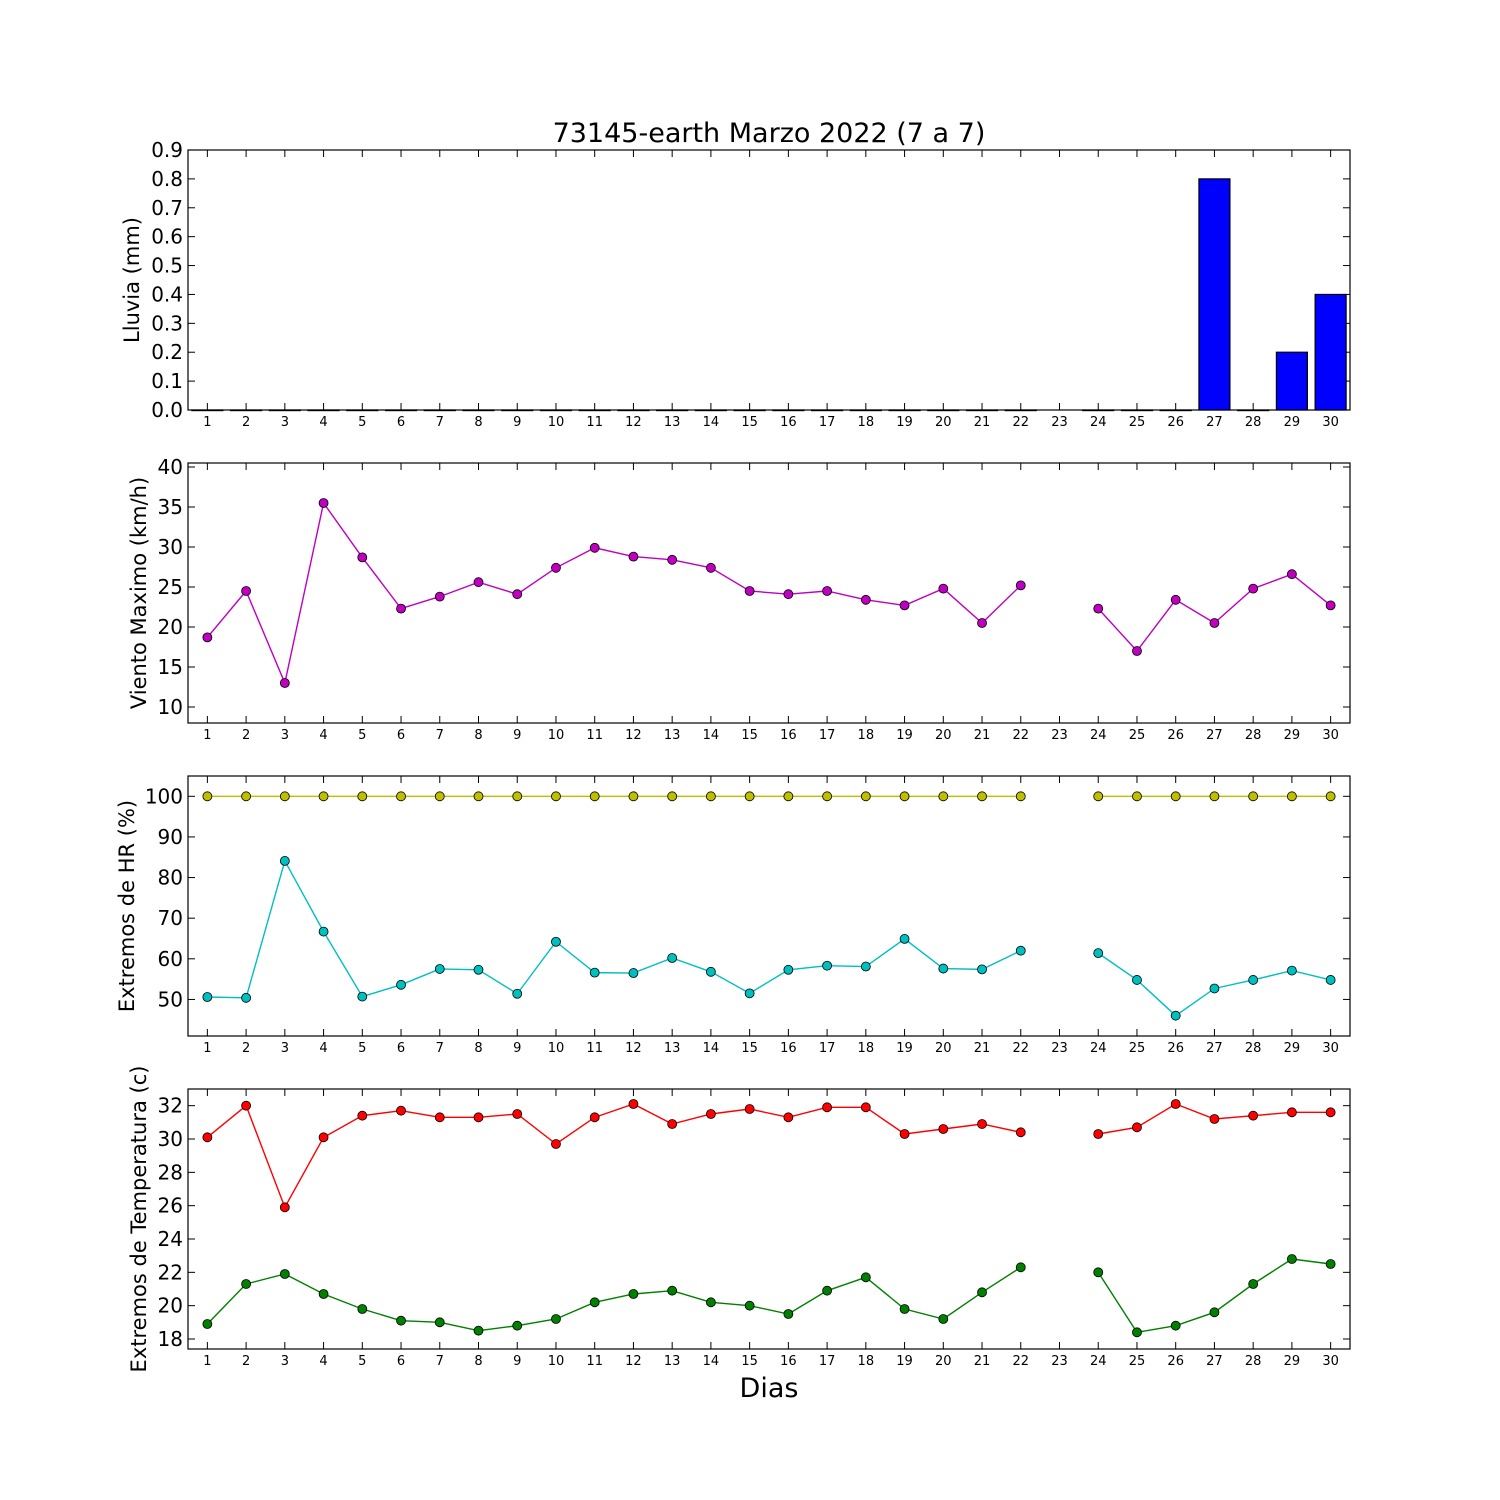 This screenshot has width=1500, height=1500. Describe the element at coordinates (982, 422) in the screenshot. I see `x-tick-label: 21` at that location.